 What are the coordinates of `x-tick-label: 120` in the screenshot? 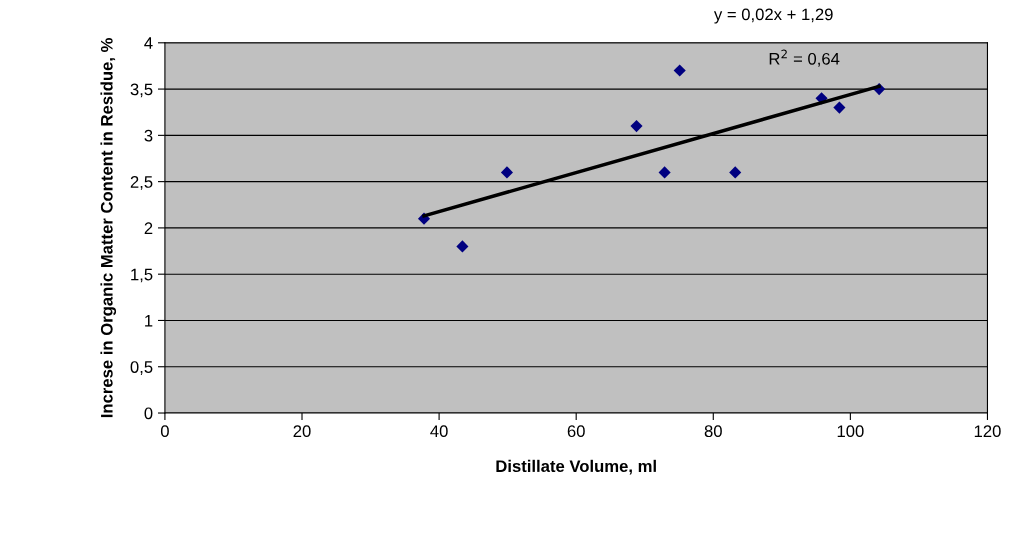 It's located at (987, 431).